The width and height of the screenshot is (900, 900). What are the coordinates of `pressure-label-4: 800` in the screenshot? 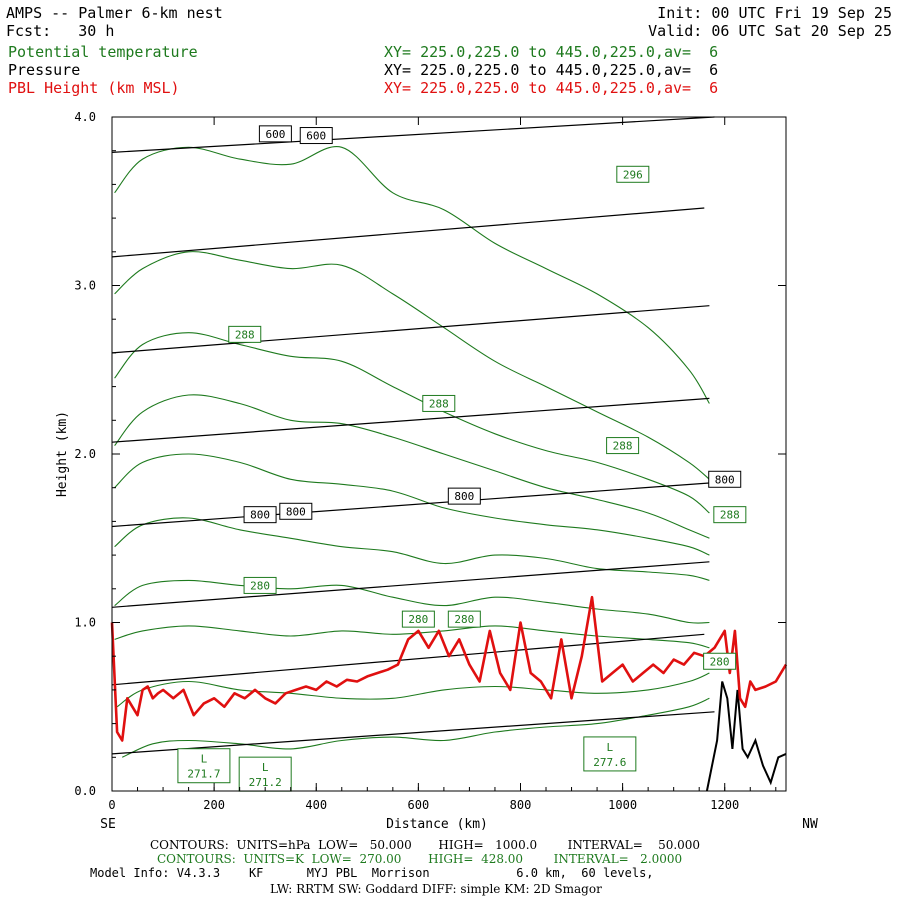 It's located at (464, 496).